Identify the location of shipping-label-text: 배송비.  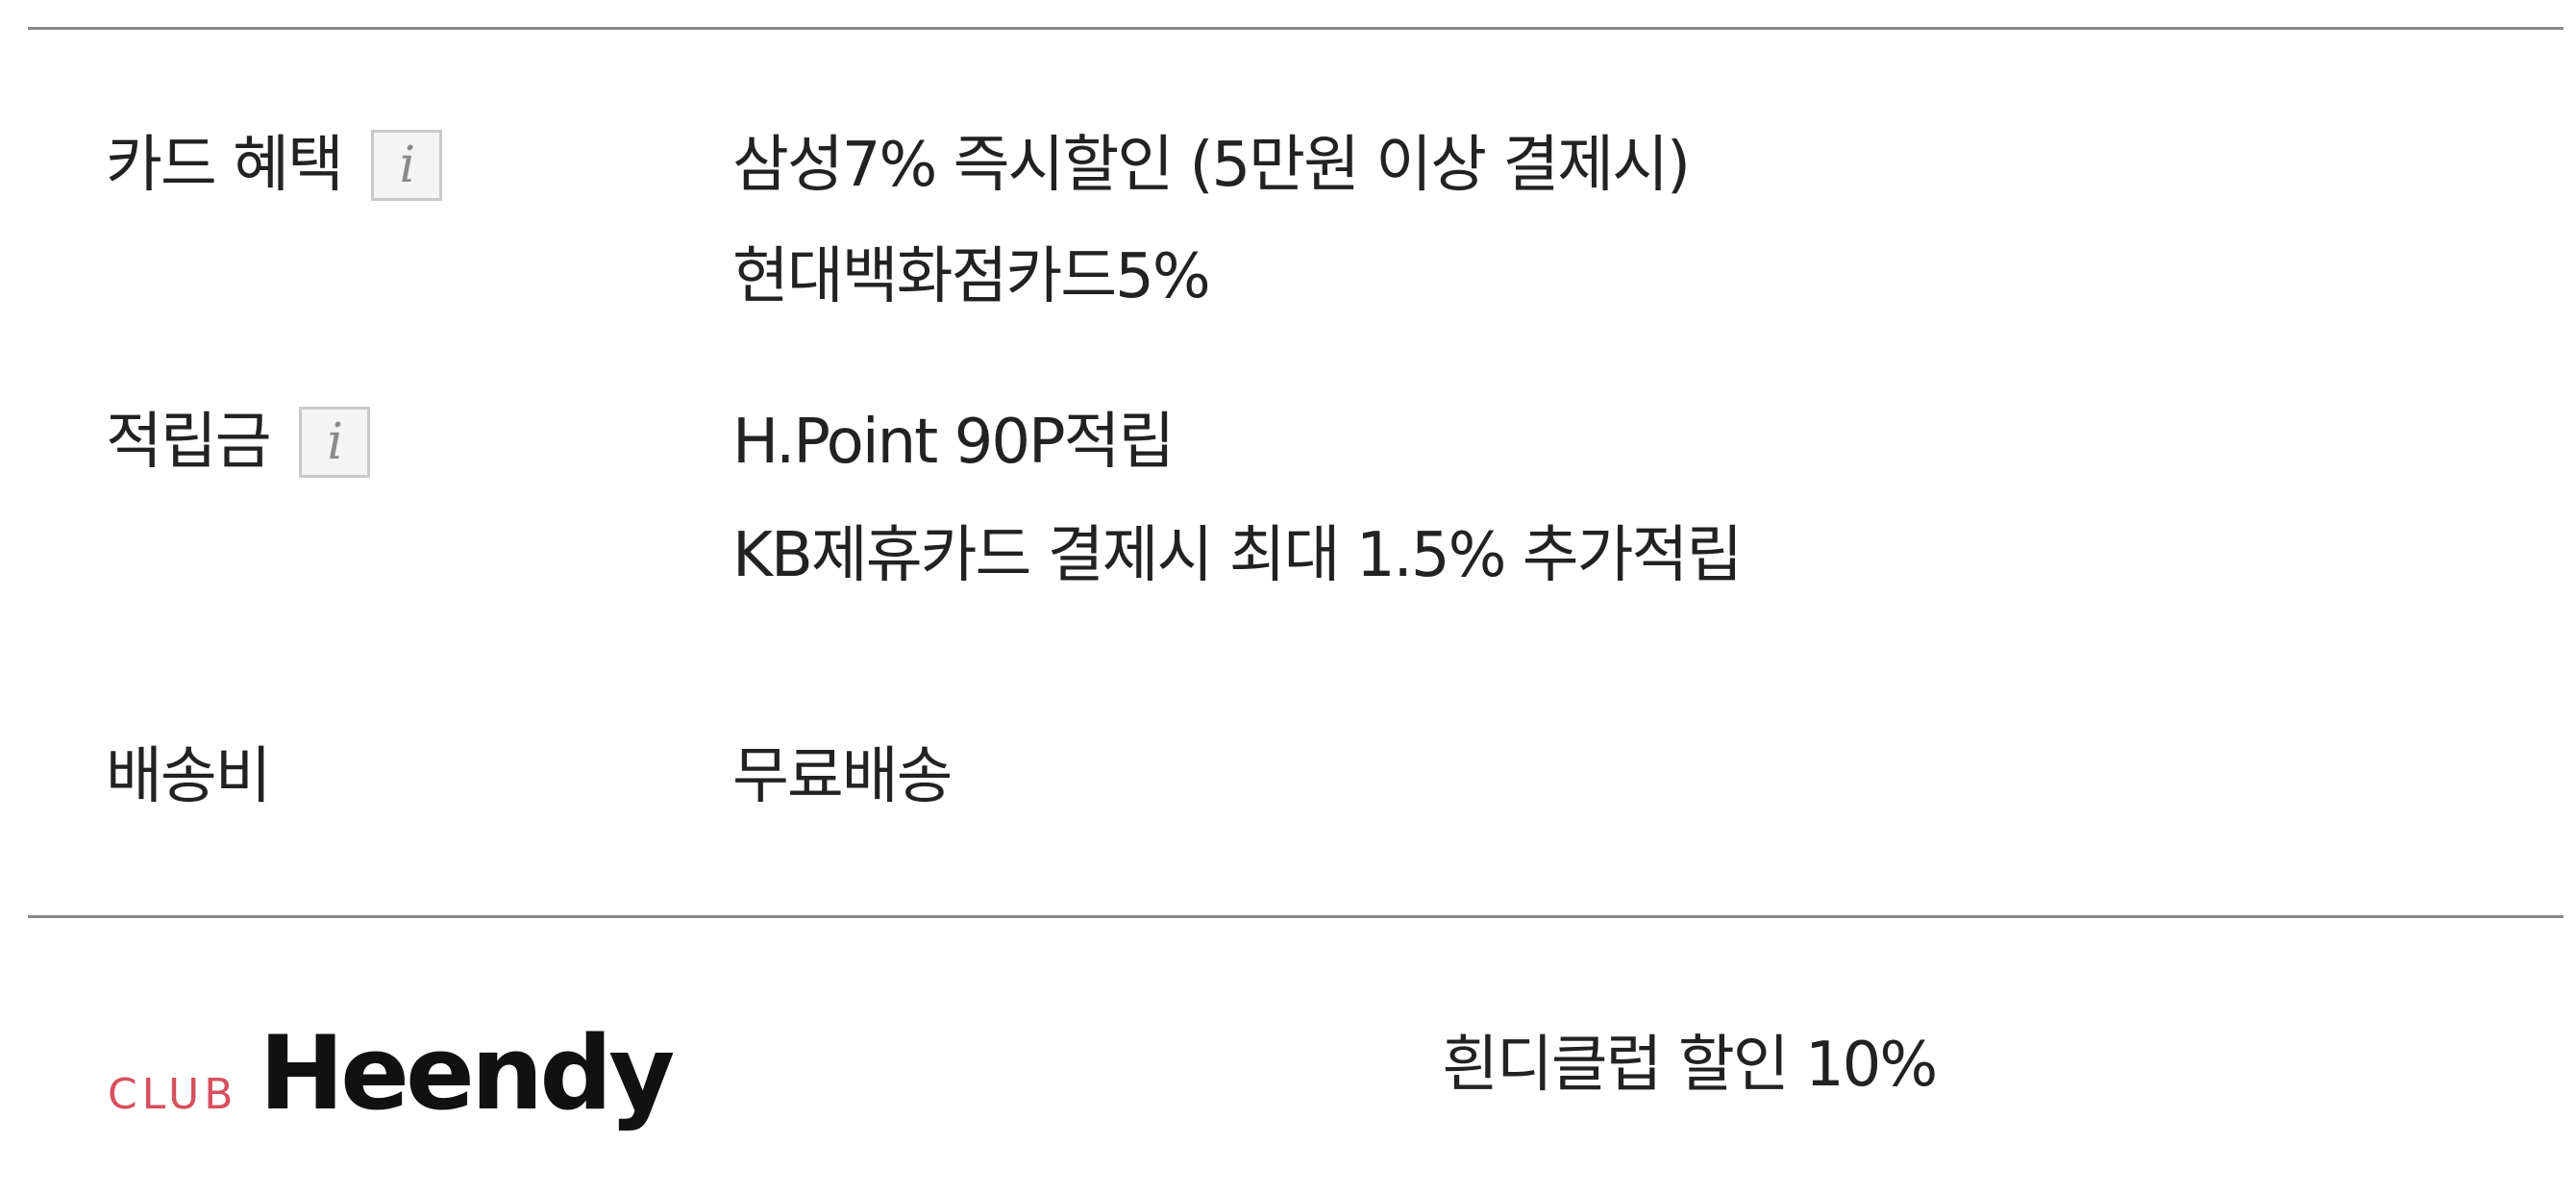
(189, 776).